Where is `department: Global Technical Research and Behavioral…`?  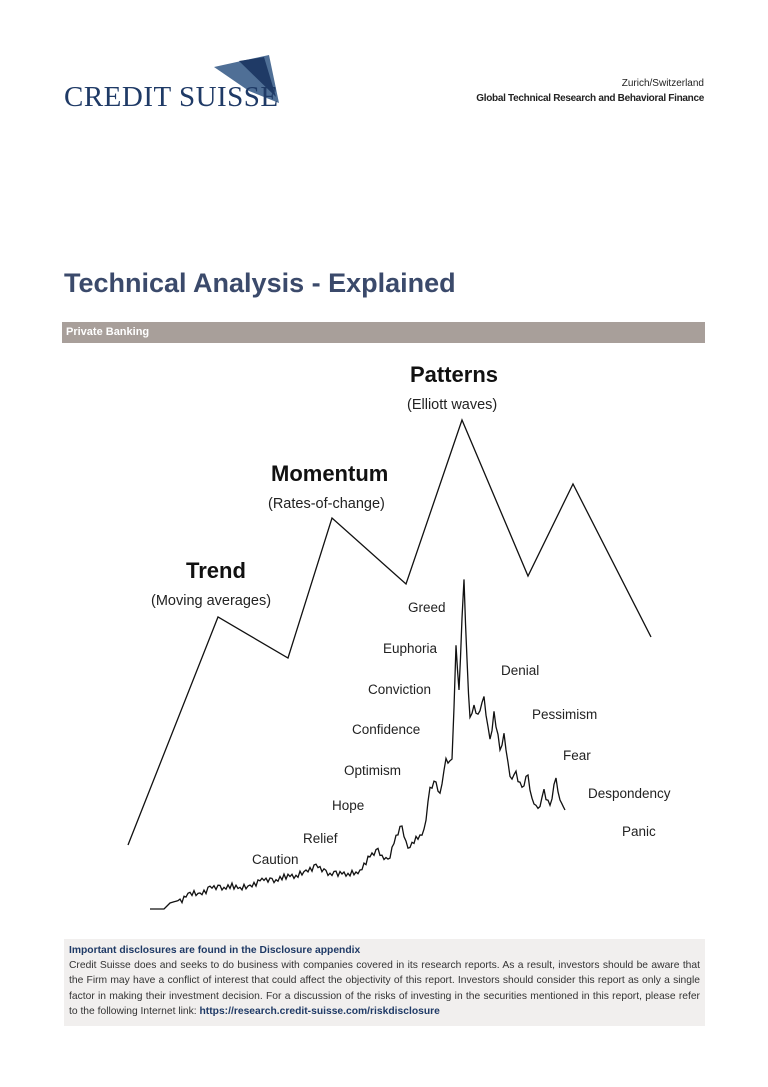
department: Global Technical Research and Behavioral… is located at coordinates (590, 98).